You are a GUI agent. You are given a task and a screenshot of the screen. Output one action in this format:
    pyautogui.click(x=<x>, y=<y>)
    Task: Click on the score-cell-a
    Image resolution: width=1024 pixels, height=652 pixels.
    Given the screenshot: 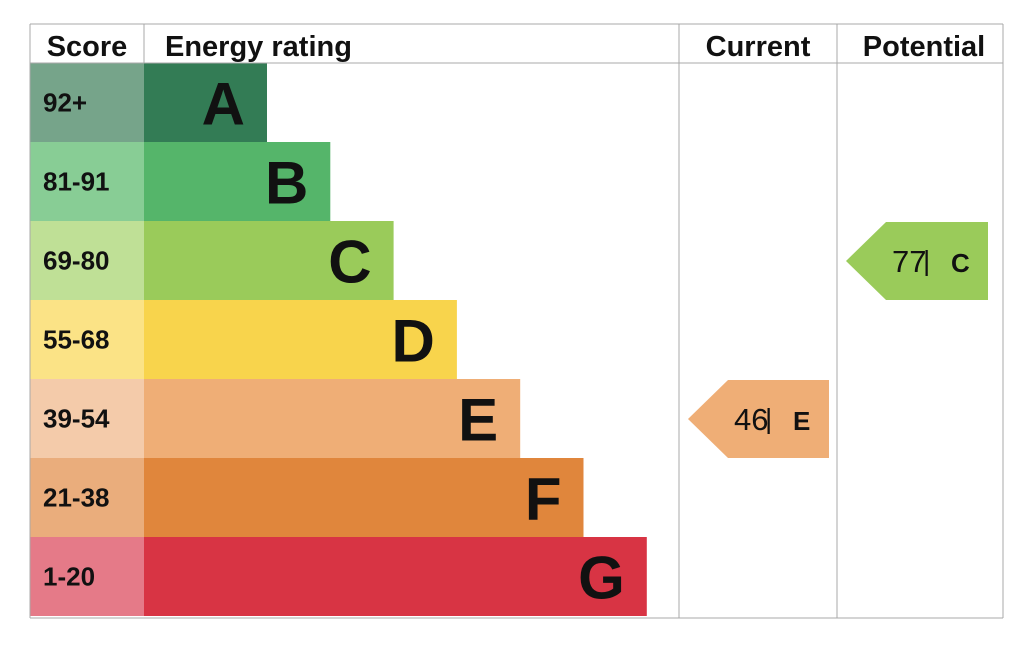 What is the action you would take?
    pyautogui.click(x=87, y=102)
    